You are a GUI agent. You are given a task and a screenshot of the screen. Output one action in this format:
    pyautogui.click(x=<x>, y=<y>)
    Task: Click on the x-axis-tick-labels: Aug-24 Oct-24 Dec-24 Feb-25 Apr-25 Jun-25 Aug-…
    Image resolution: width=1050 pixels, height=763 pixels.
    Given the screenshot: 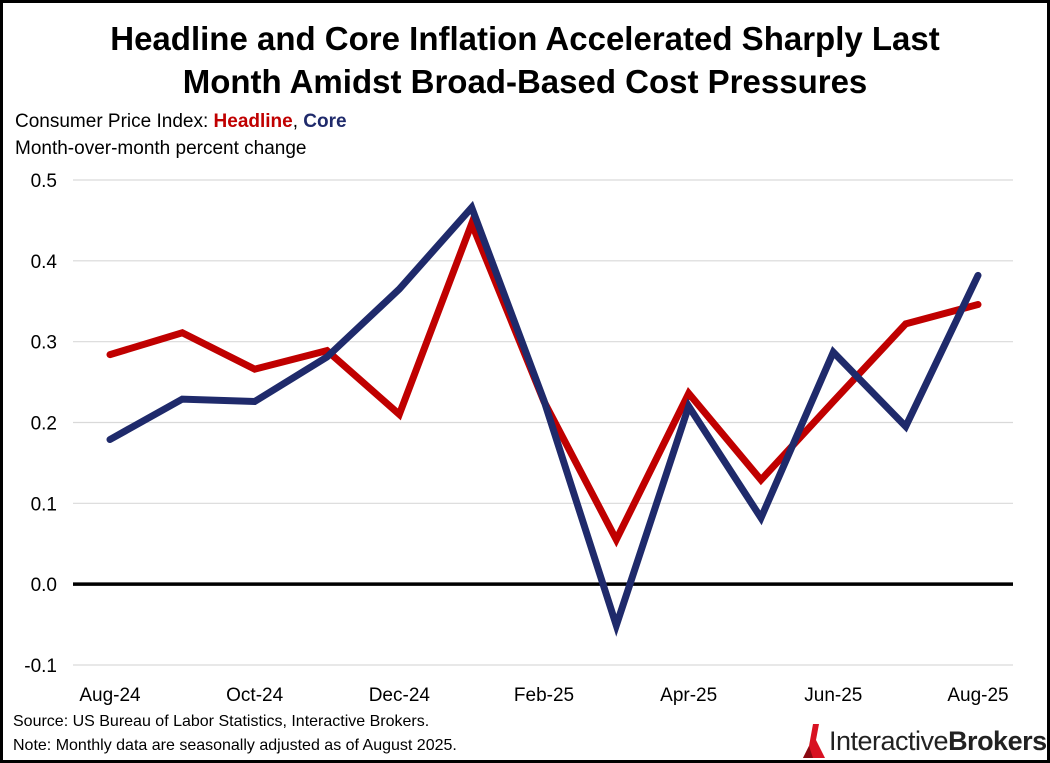 What is the action you would take?
    pyautogui.click(x=543, y=695)
    